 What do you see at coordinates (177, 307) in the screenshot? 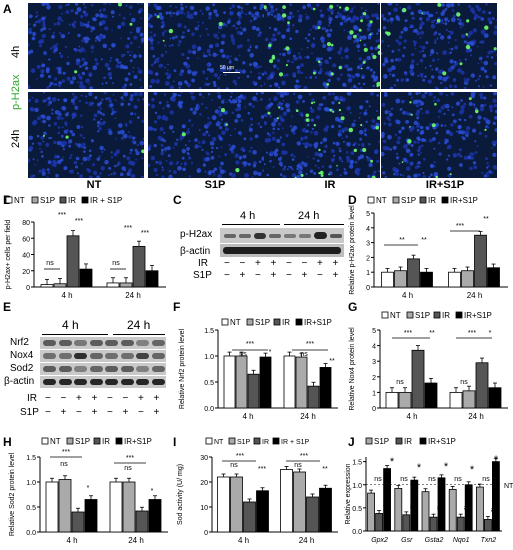
I see `panel-label-f: F` at bounding box center [177, 307].